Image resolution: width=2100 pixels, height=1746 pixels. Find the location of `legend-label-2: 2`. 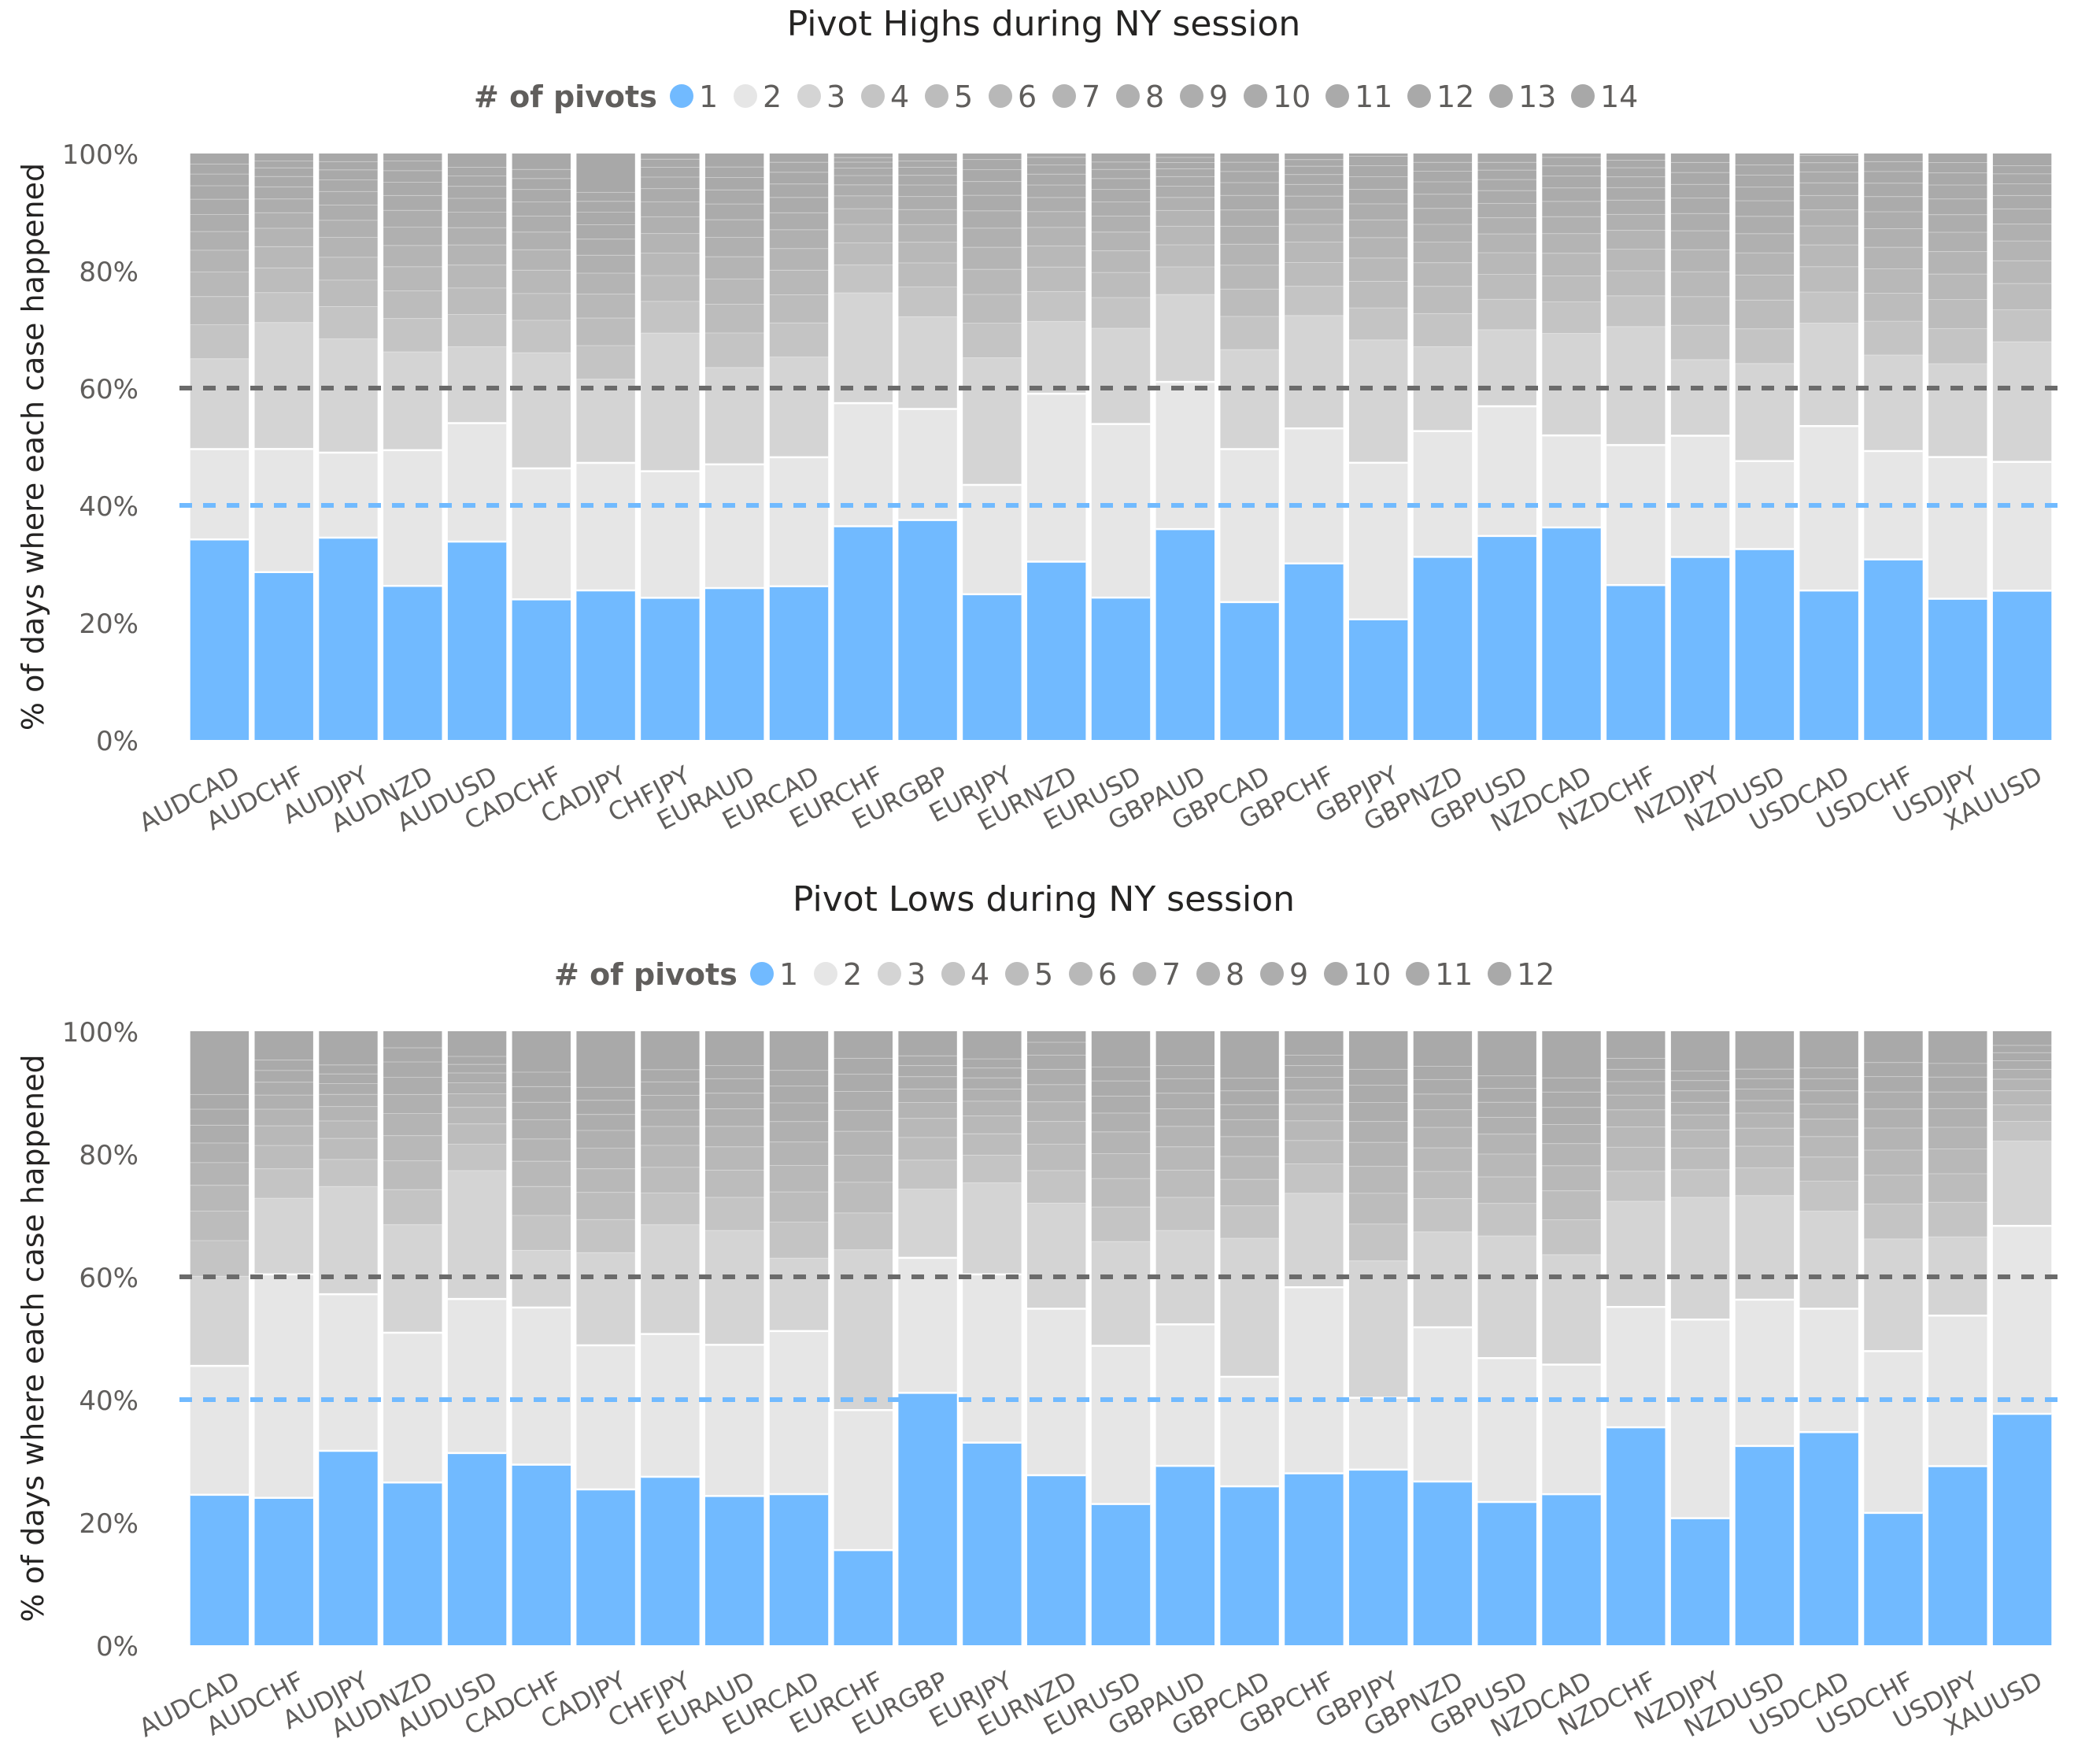

legend-label-2: 2 is located at coordinates (852, 974).